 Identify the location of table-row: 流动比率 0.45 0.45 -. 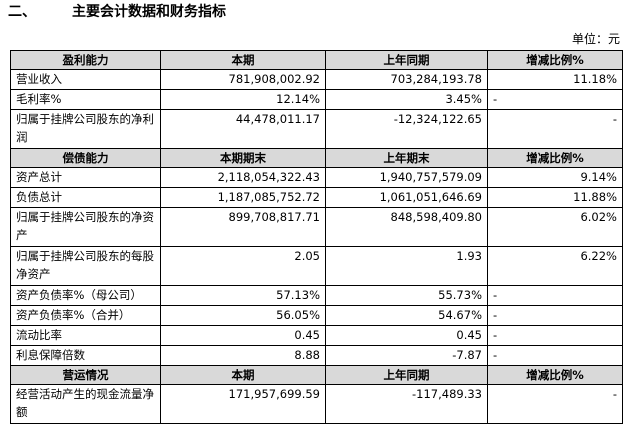
(316, 335).